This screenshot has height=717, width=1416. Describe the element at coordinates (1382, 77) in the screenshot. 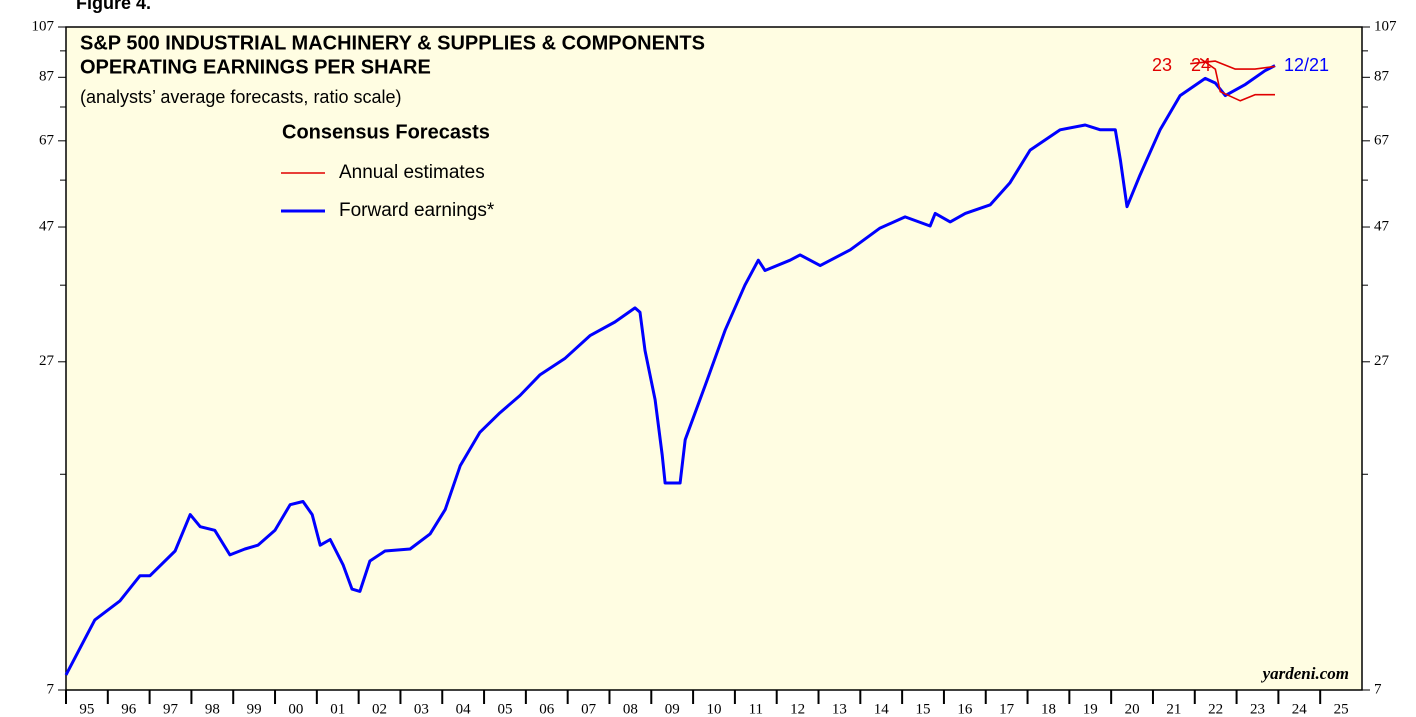

I see `y2-tick-label: 87` at that location.